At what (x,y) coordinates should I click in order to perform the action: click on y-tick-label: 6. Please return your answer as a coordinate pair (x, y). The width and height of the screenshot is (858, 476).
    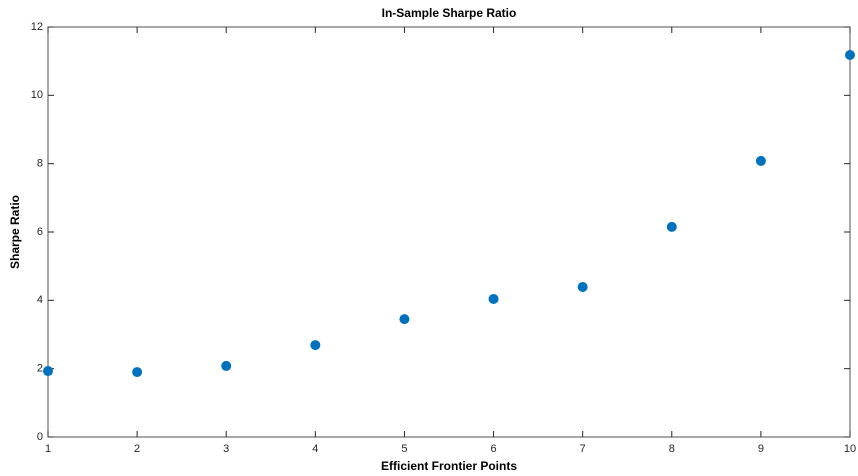
    Looking at the image, I should click on (40, 232).